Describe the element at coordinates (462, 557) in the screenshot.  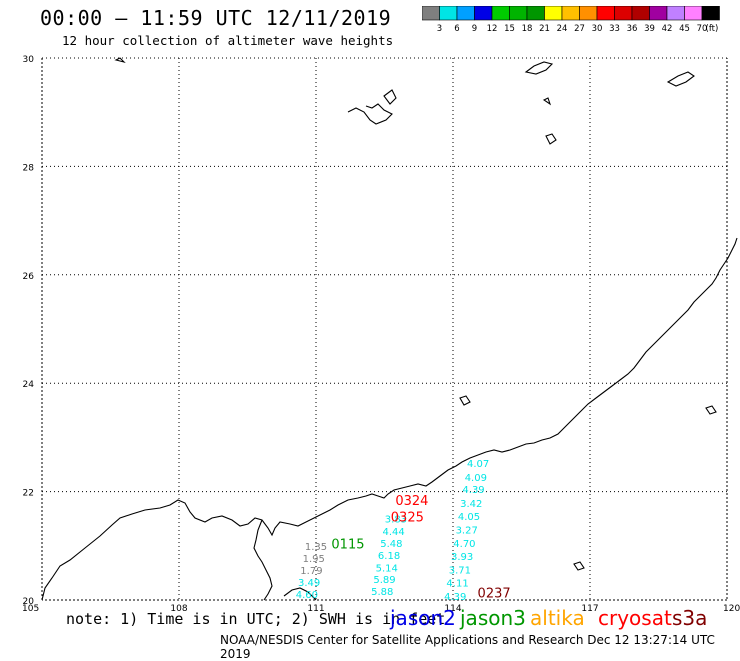
I see `swh-value: 3.93` at that location.